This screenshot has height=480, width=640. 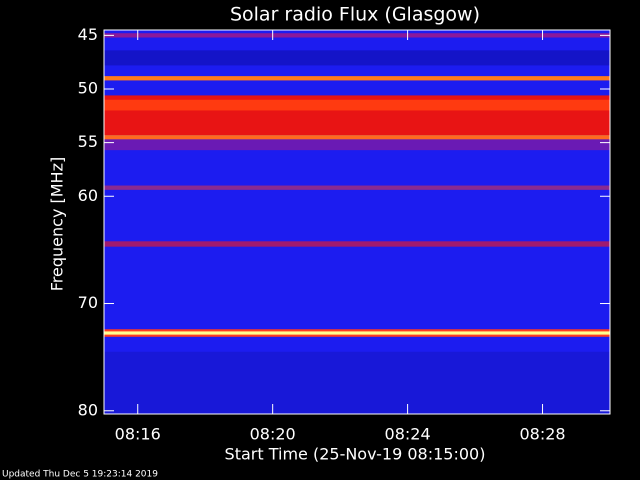 What do you see at coordinates (88, 87) in the screenshot?
I see `y-tick-label: 50` at bounding box center [88, 87].